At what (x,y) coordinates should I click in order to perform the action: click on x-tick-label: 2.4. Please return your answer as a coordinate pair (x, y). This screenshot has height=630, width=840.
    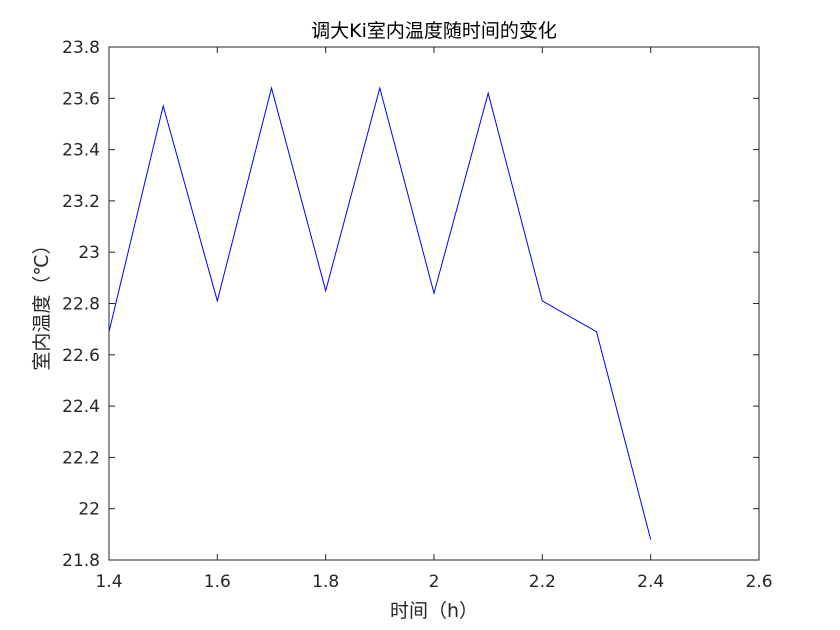
    Looking at the image, I should click on (650, 582).